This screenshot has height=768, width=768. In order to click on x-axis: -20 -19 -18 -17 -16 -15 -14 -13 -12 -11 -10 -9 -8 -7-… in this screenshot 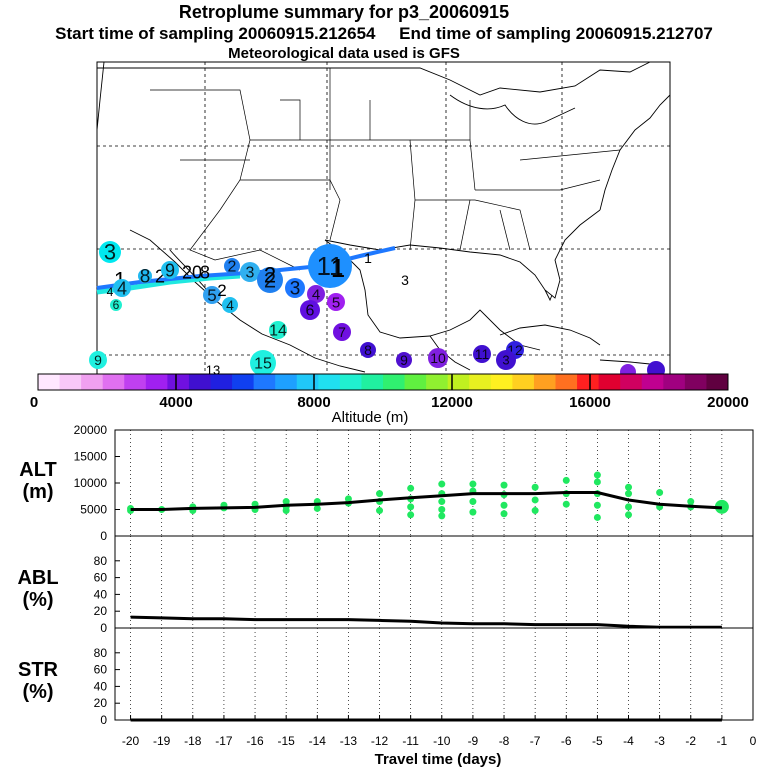, I will do `click(439, 741)`.